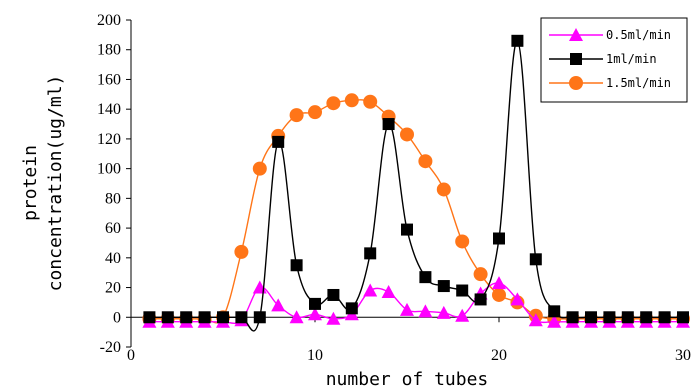 This screenshot has height=391, width=695. Describe the element at coordinates (109, 169) in the screenshot. I see `y-tick-label: 100` at that location.